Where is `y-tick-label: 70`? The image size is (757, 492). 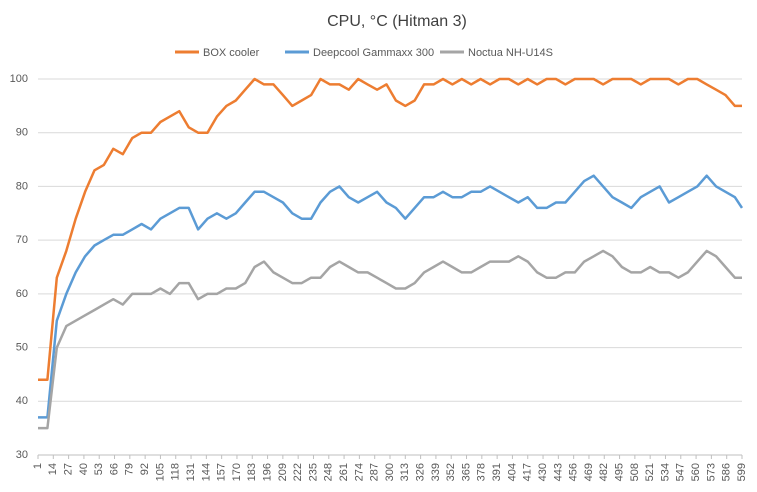 y-tick-label: 70 is located at coordinates (22, 240).